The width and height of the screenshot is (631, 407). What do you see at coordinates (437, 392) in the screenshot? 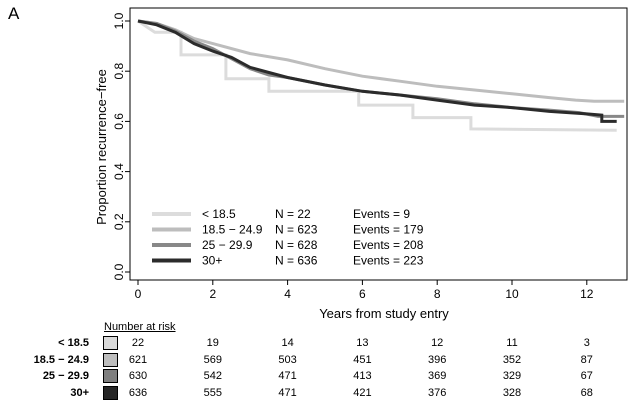
I see `risk-cell: 376` at bounding box center [437, 392].